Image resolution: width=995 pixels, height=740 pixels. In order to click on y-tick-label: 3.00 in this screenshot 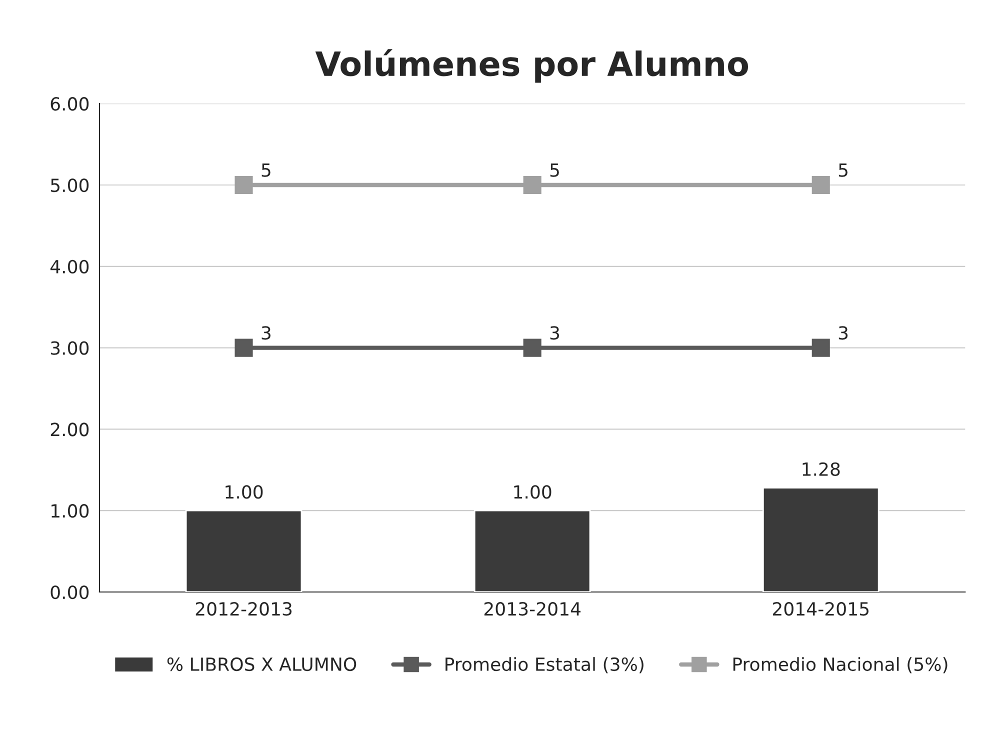, I will do `click(69, 348)`.